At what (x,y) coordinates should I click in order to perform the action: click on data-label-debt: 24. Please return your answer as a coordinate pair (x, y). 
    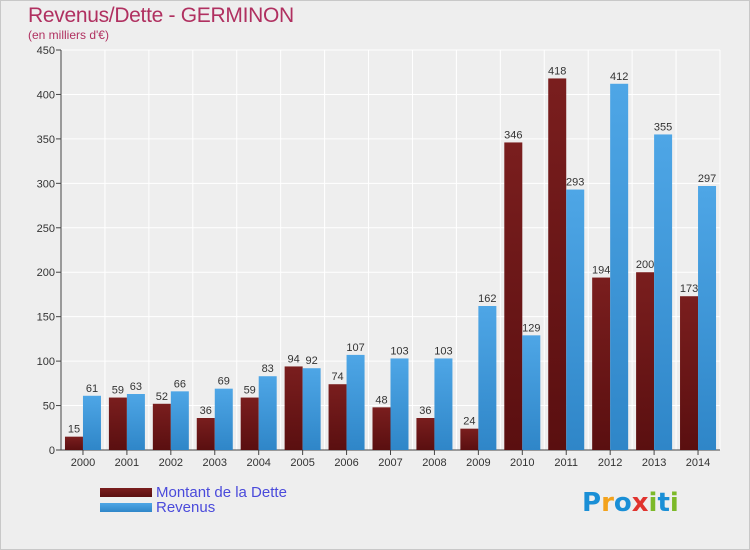
    Looking at the image, I should click on (469, 422).